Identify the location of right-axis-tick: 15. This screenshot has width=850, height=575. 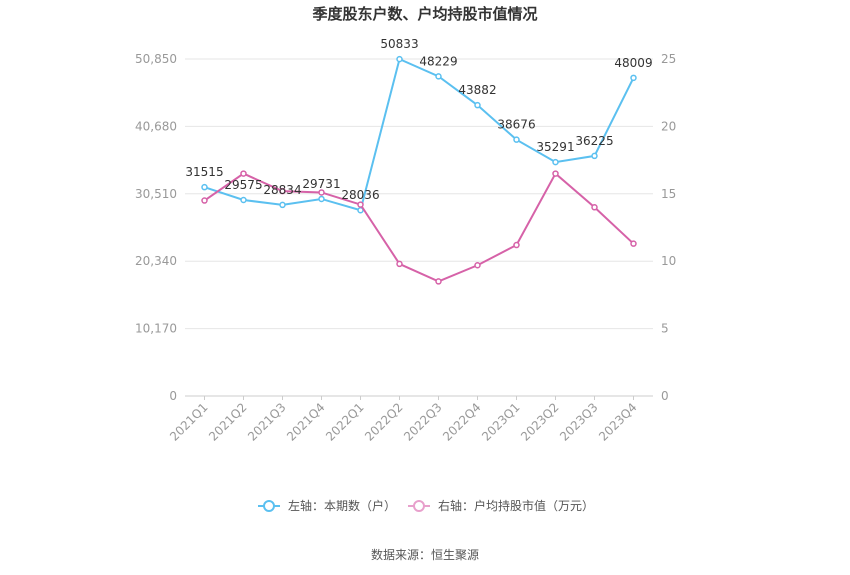
(668, 194).